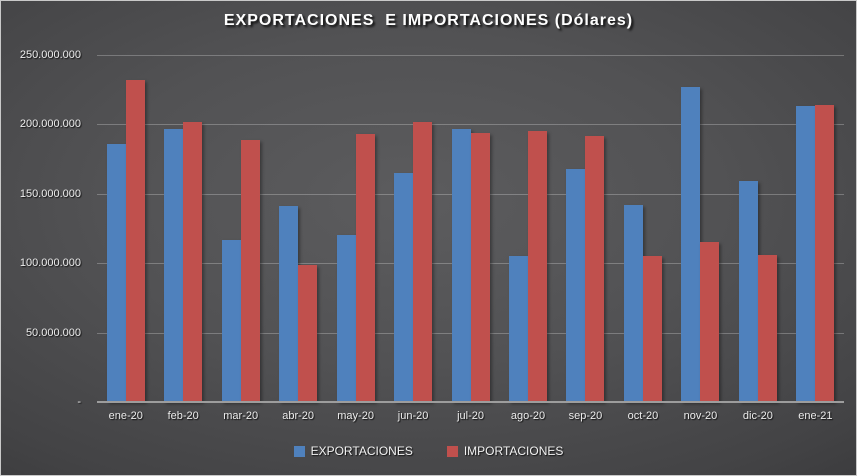 Image resolution: width=857 pixels, height=476 pixels. Describe the element at coordinates (241, 416) in the screenshot. I see `x-axis-label: mar-20` at that location.